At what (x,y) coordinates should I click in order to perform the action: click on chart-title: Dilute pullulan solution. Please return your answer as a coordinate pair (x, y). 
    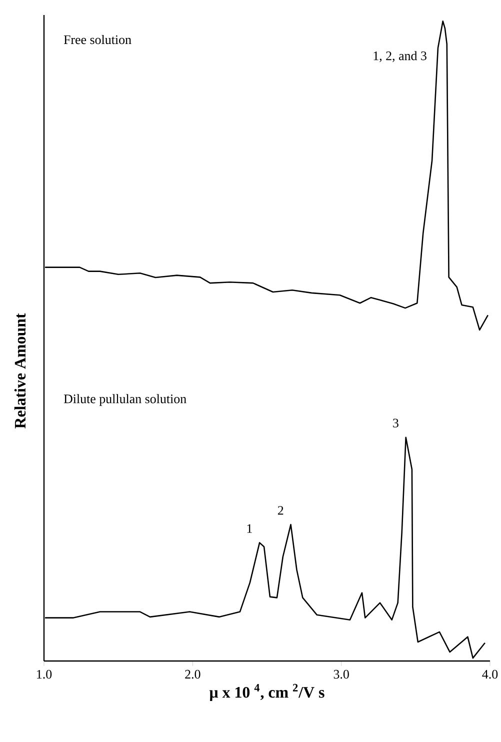
    Looking at the image, I should click on (125, 400).